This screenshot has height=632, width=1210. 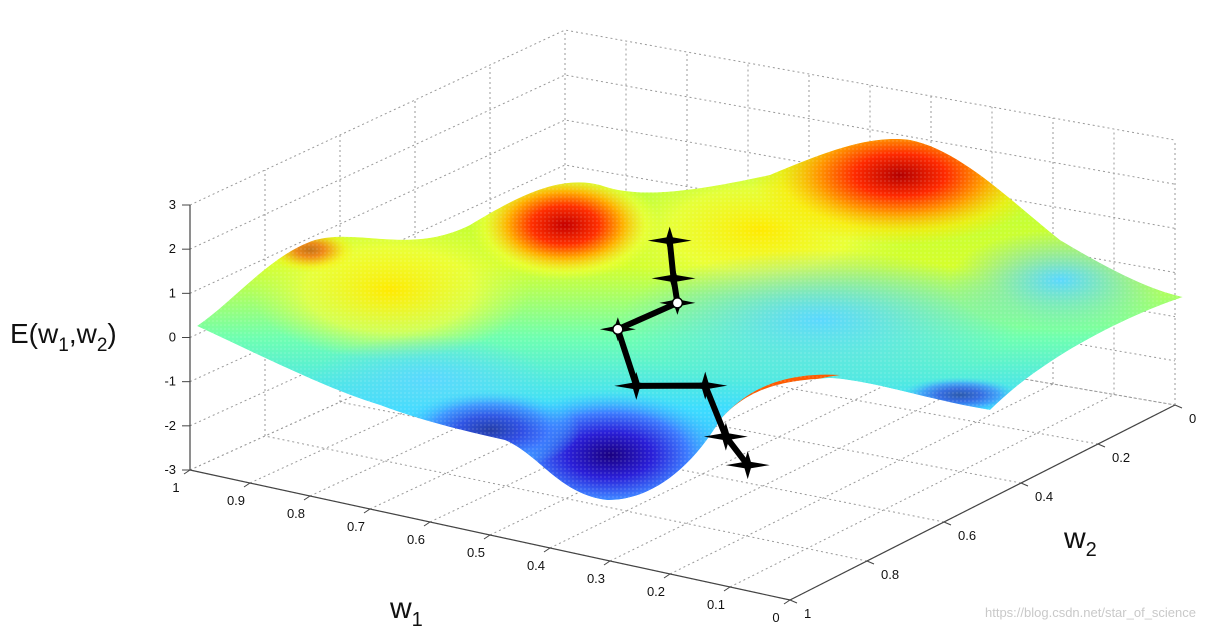 What do you see at coordinates (684, 353) in the screenshot?
I see `descent-path` at bounding box center [684, 353].